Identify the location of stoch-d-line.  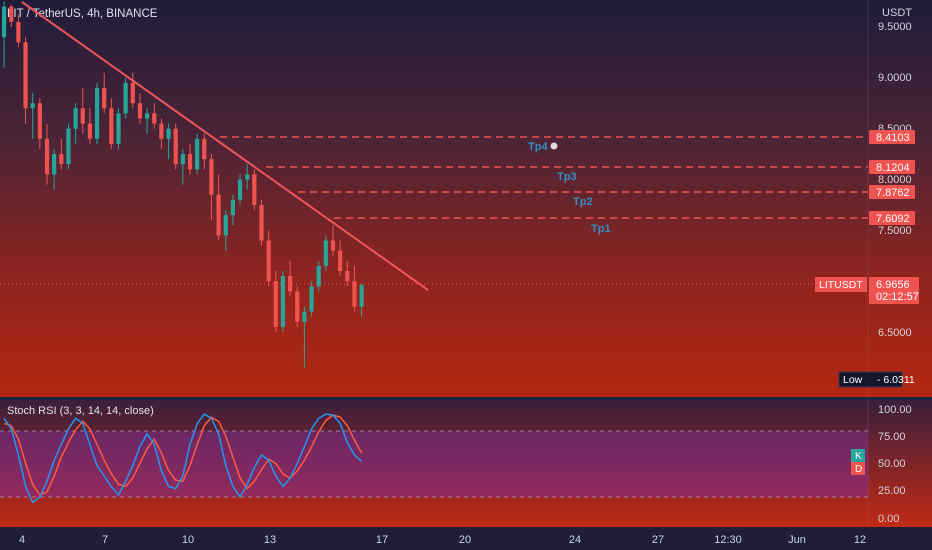
(183, 455).